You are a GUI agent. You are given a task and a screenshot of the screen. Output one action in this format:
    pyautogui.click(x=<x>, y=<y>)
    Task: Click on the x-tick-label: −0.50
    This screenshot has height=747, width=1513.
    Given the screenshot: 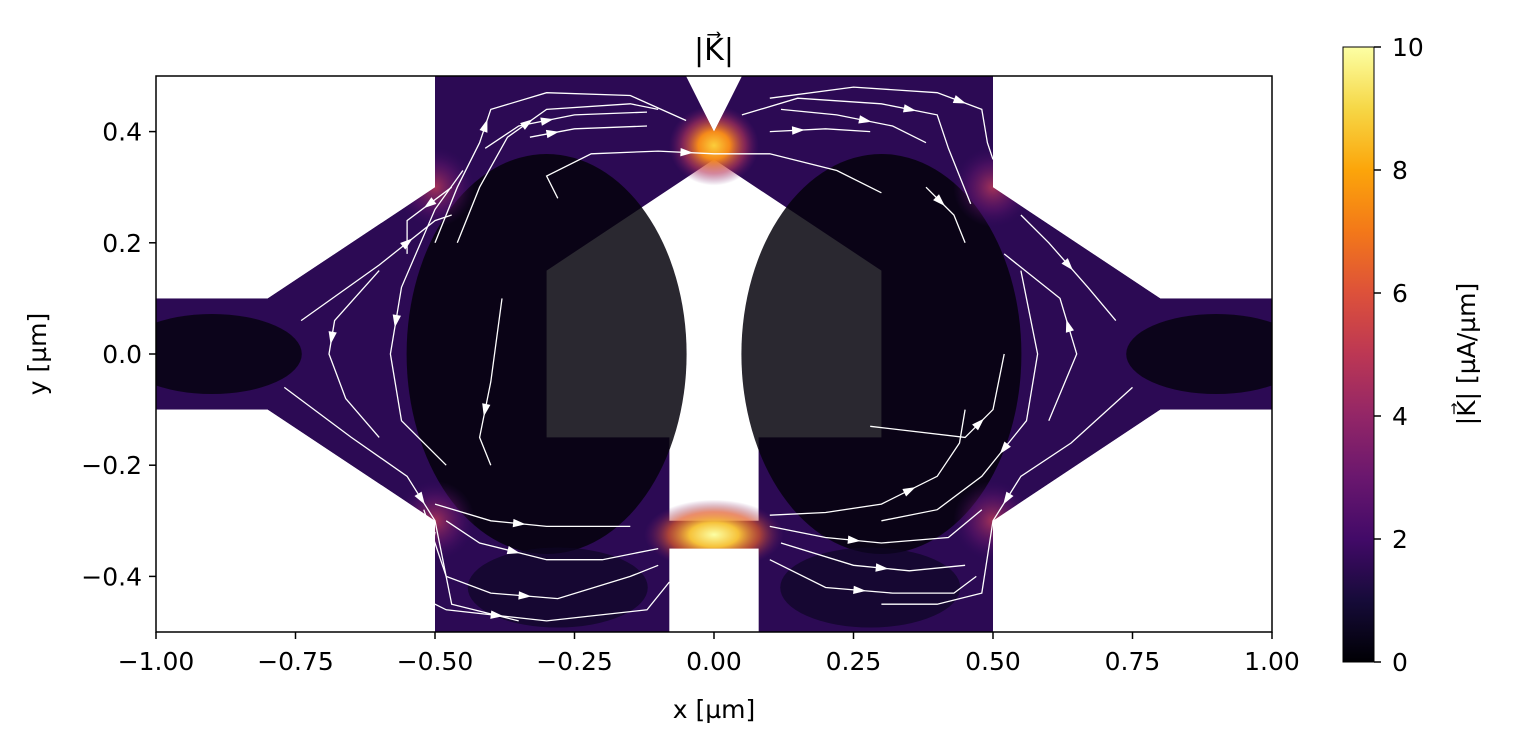 What is the action you would take?
    pyautogui.click(x=435, y=661)
    